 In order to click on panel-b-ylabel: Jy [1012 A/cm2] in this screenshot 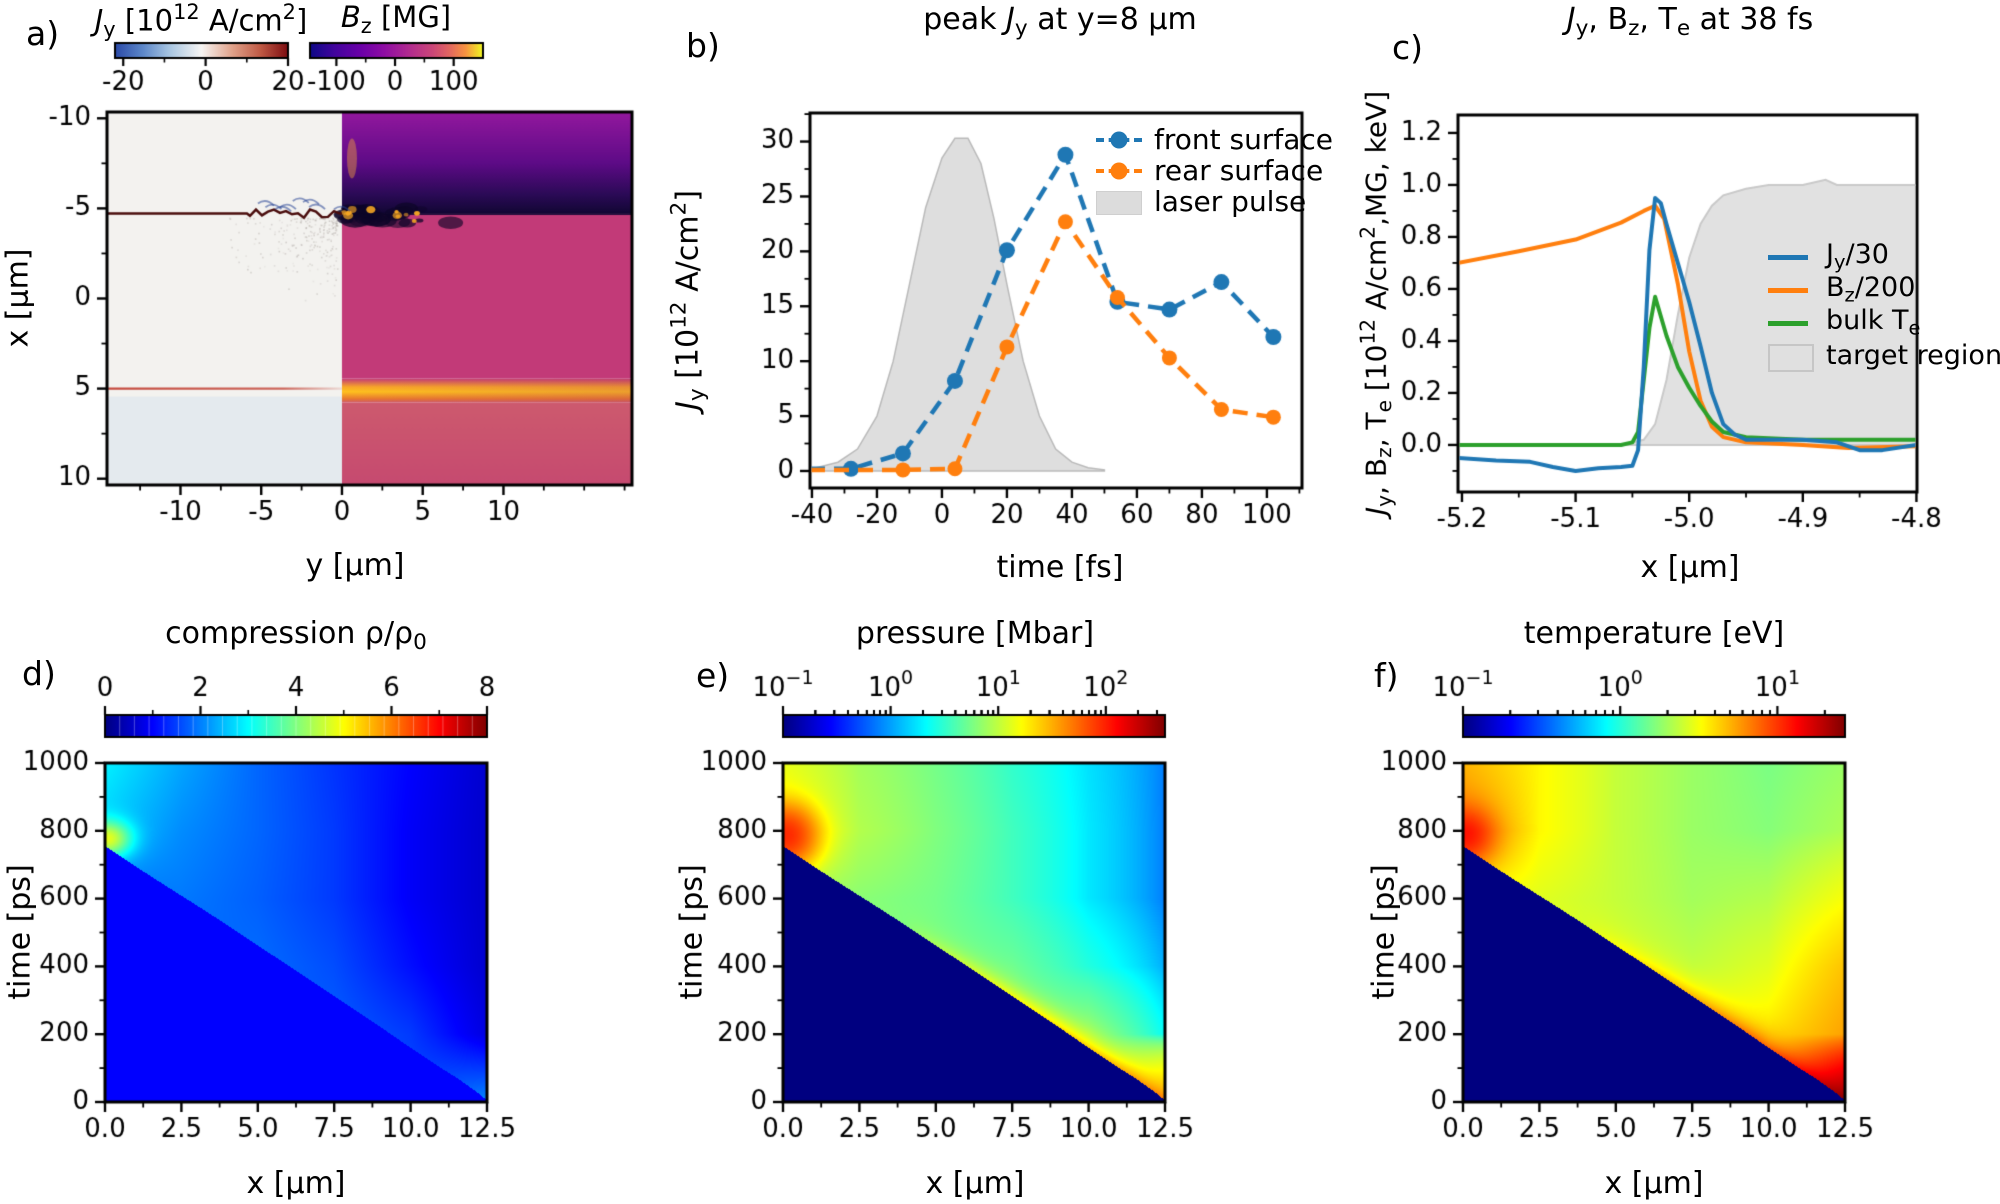, I will do `click(688, 300)`.